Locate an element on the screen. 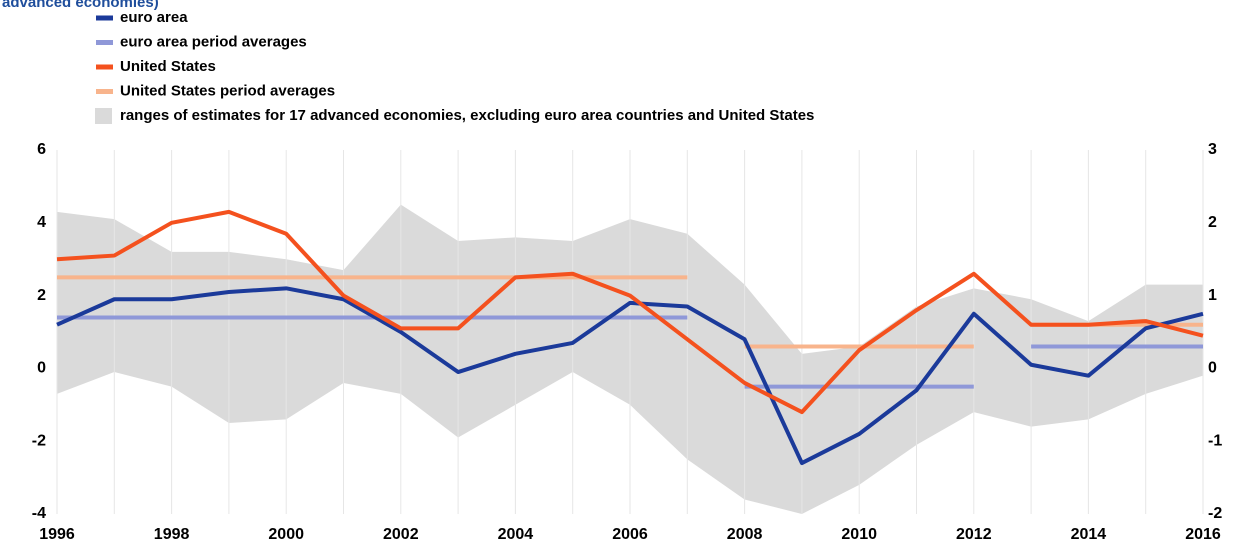  x-tick-label: 1998 is located at coordinates (172, 534).